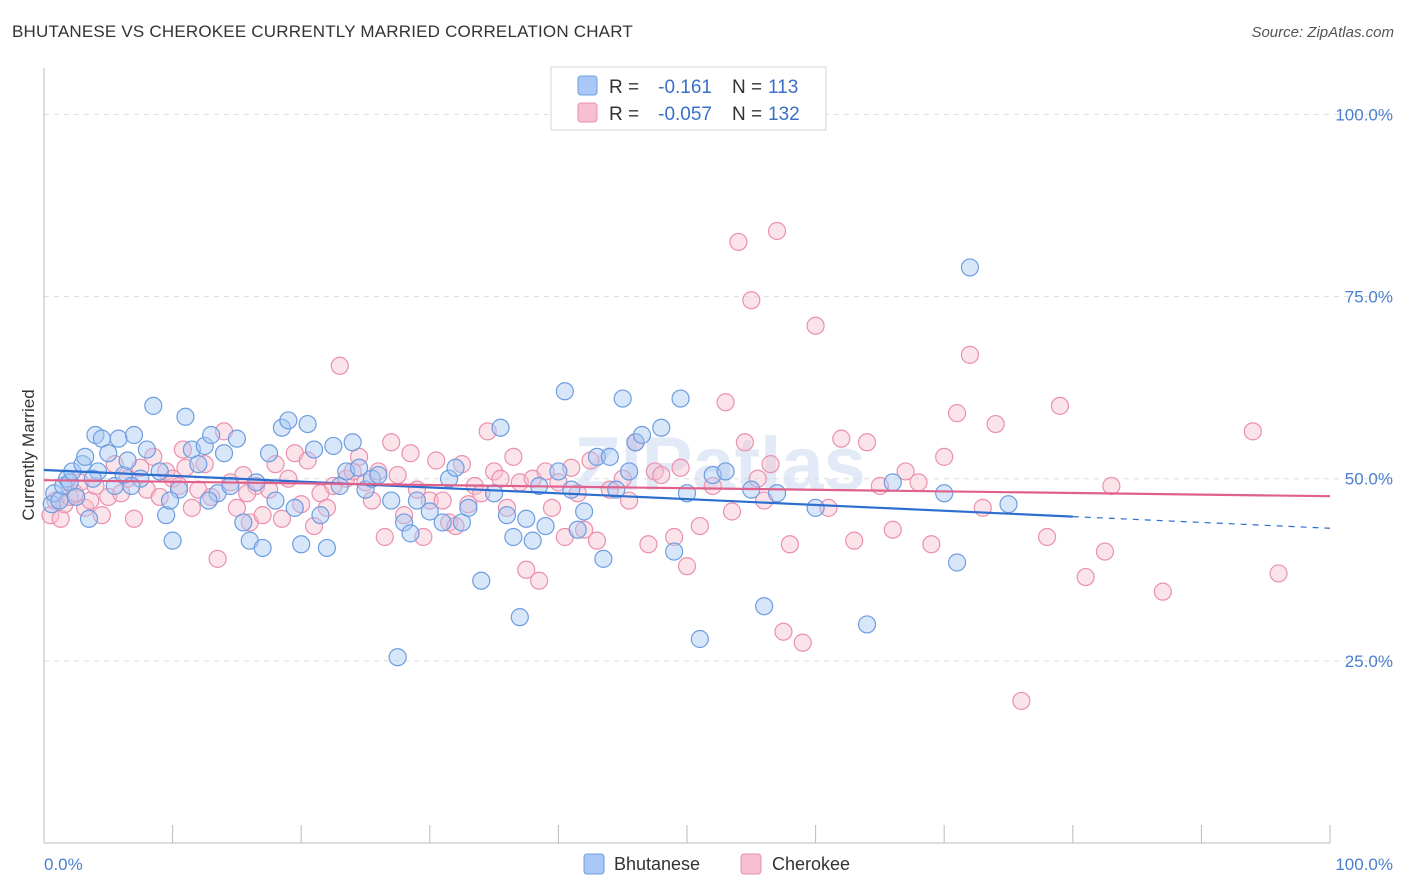 This screenshot has height=892, width=1406. I want to click on y-tick-labels: 25.0% 50.0% 75.0% 100.0%, so click(1364, 387).